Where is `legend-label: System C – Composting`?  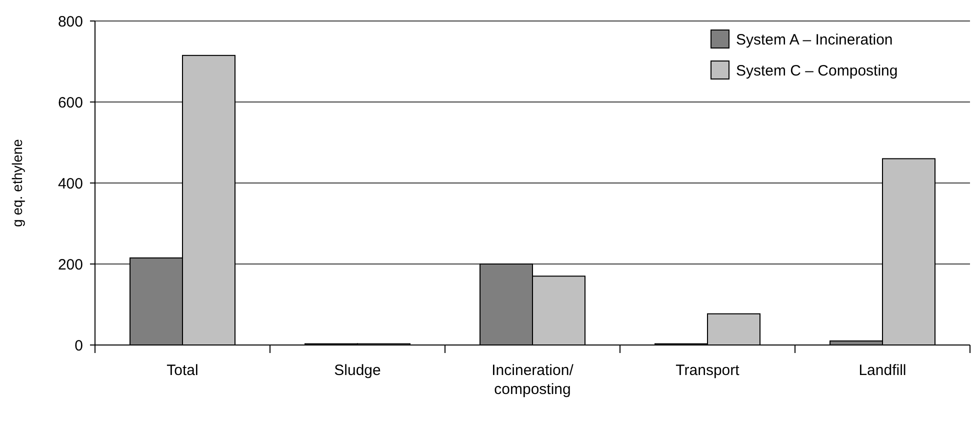 legend-label: System C – Composting is located at coordinates (817, 71).